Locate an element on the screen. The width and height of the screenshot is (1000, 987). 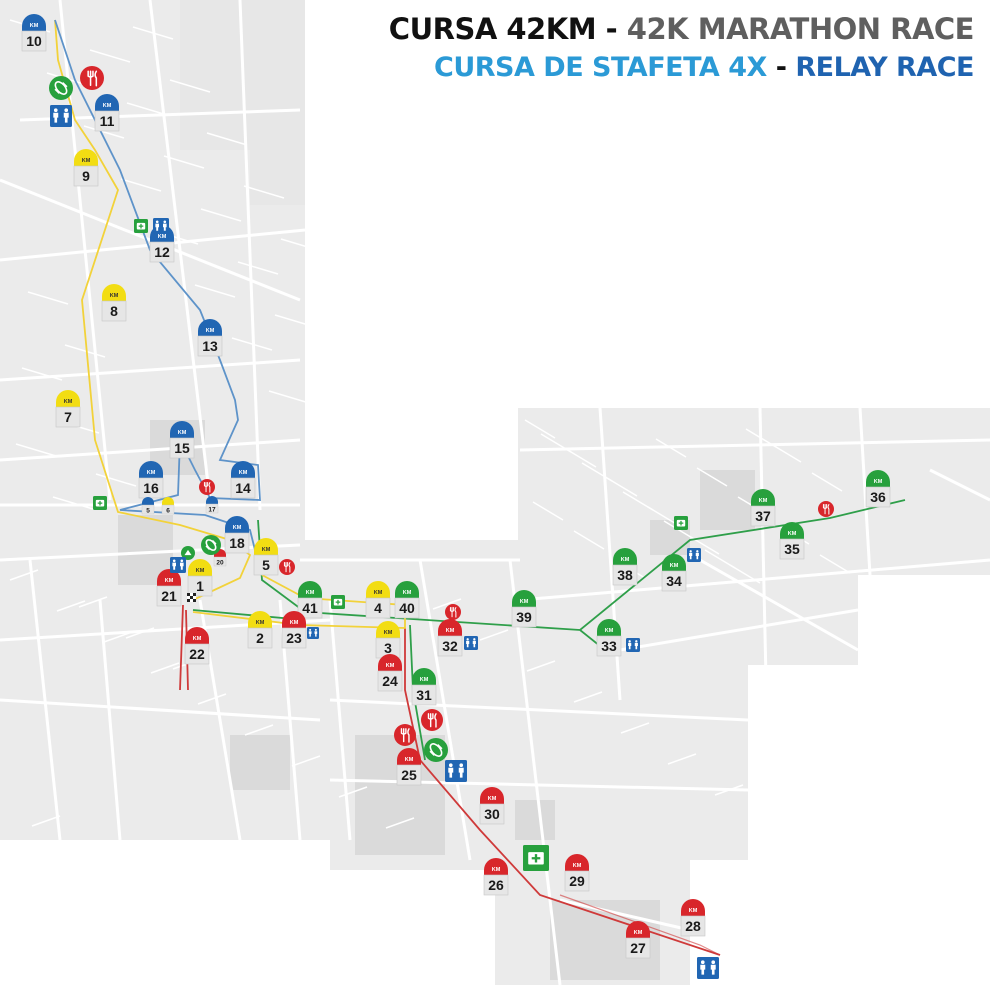
title-marathon: CURSA 42KM - 42K MARATHON RACE is located at coordinates (682, 29).